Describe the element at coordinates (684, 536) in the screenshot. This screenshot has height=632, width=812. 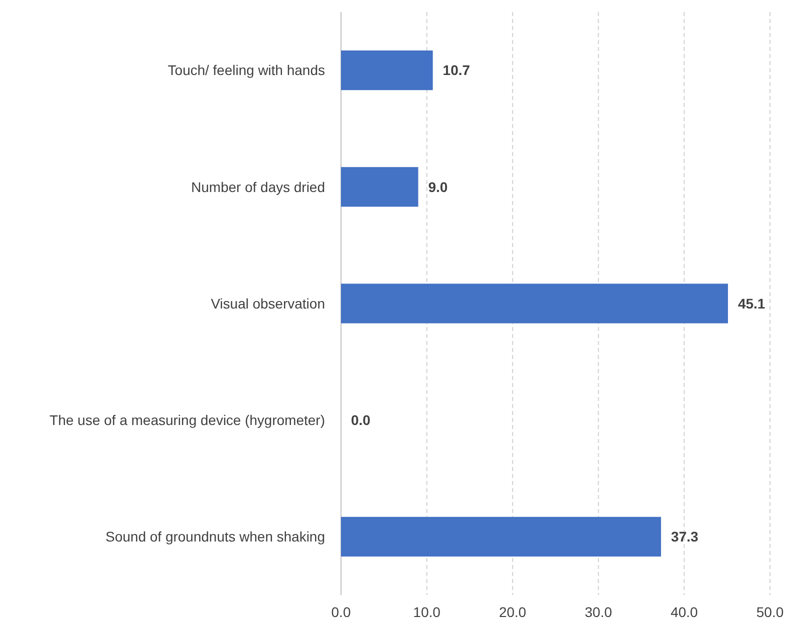
I see `data-label: 37.3` at that location.